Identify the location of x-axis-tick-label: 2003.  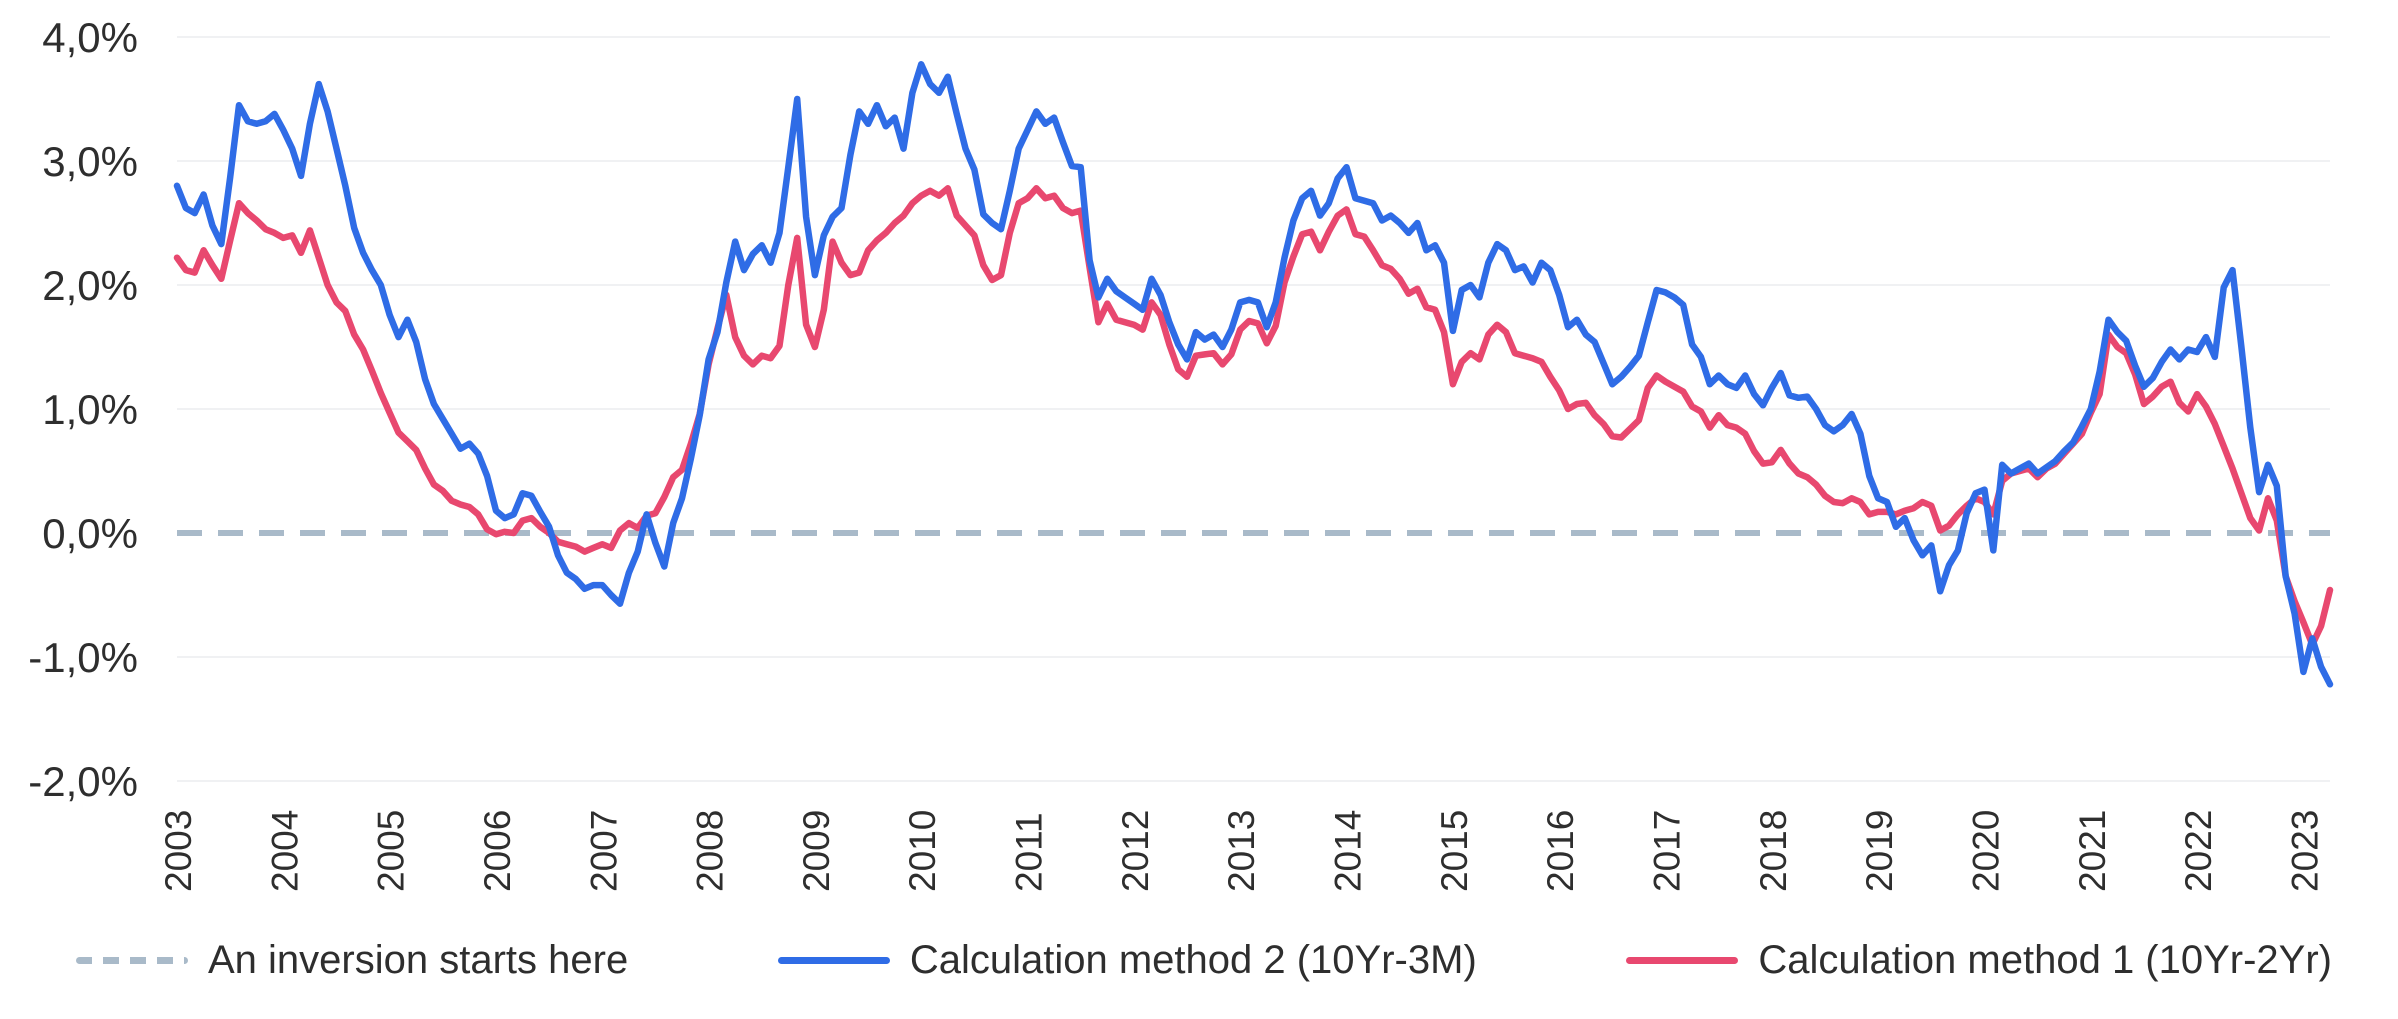
(178, 851).